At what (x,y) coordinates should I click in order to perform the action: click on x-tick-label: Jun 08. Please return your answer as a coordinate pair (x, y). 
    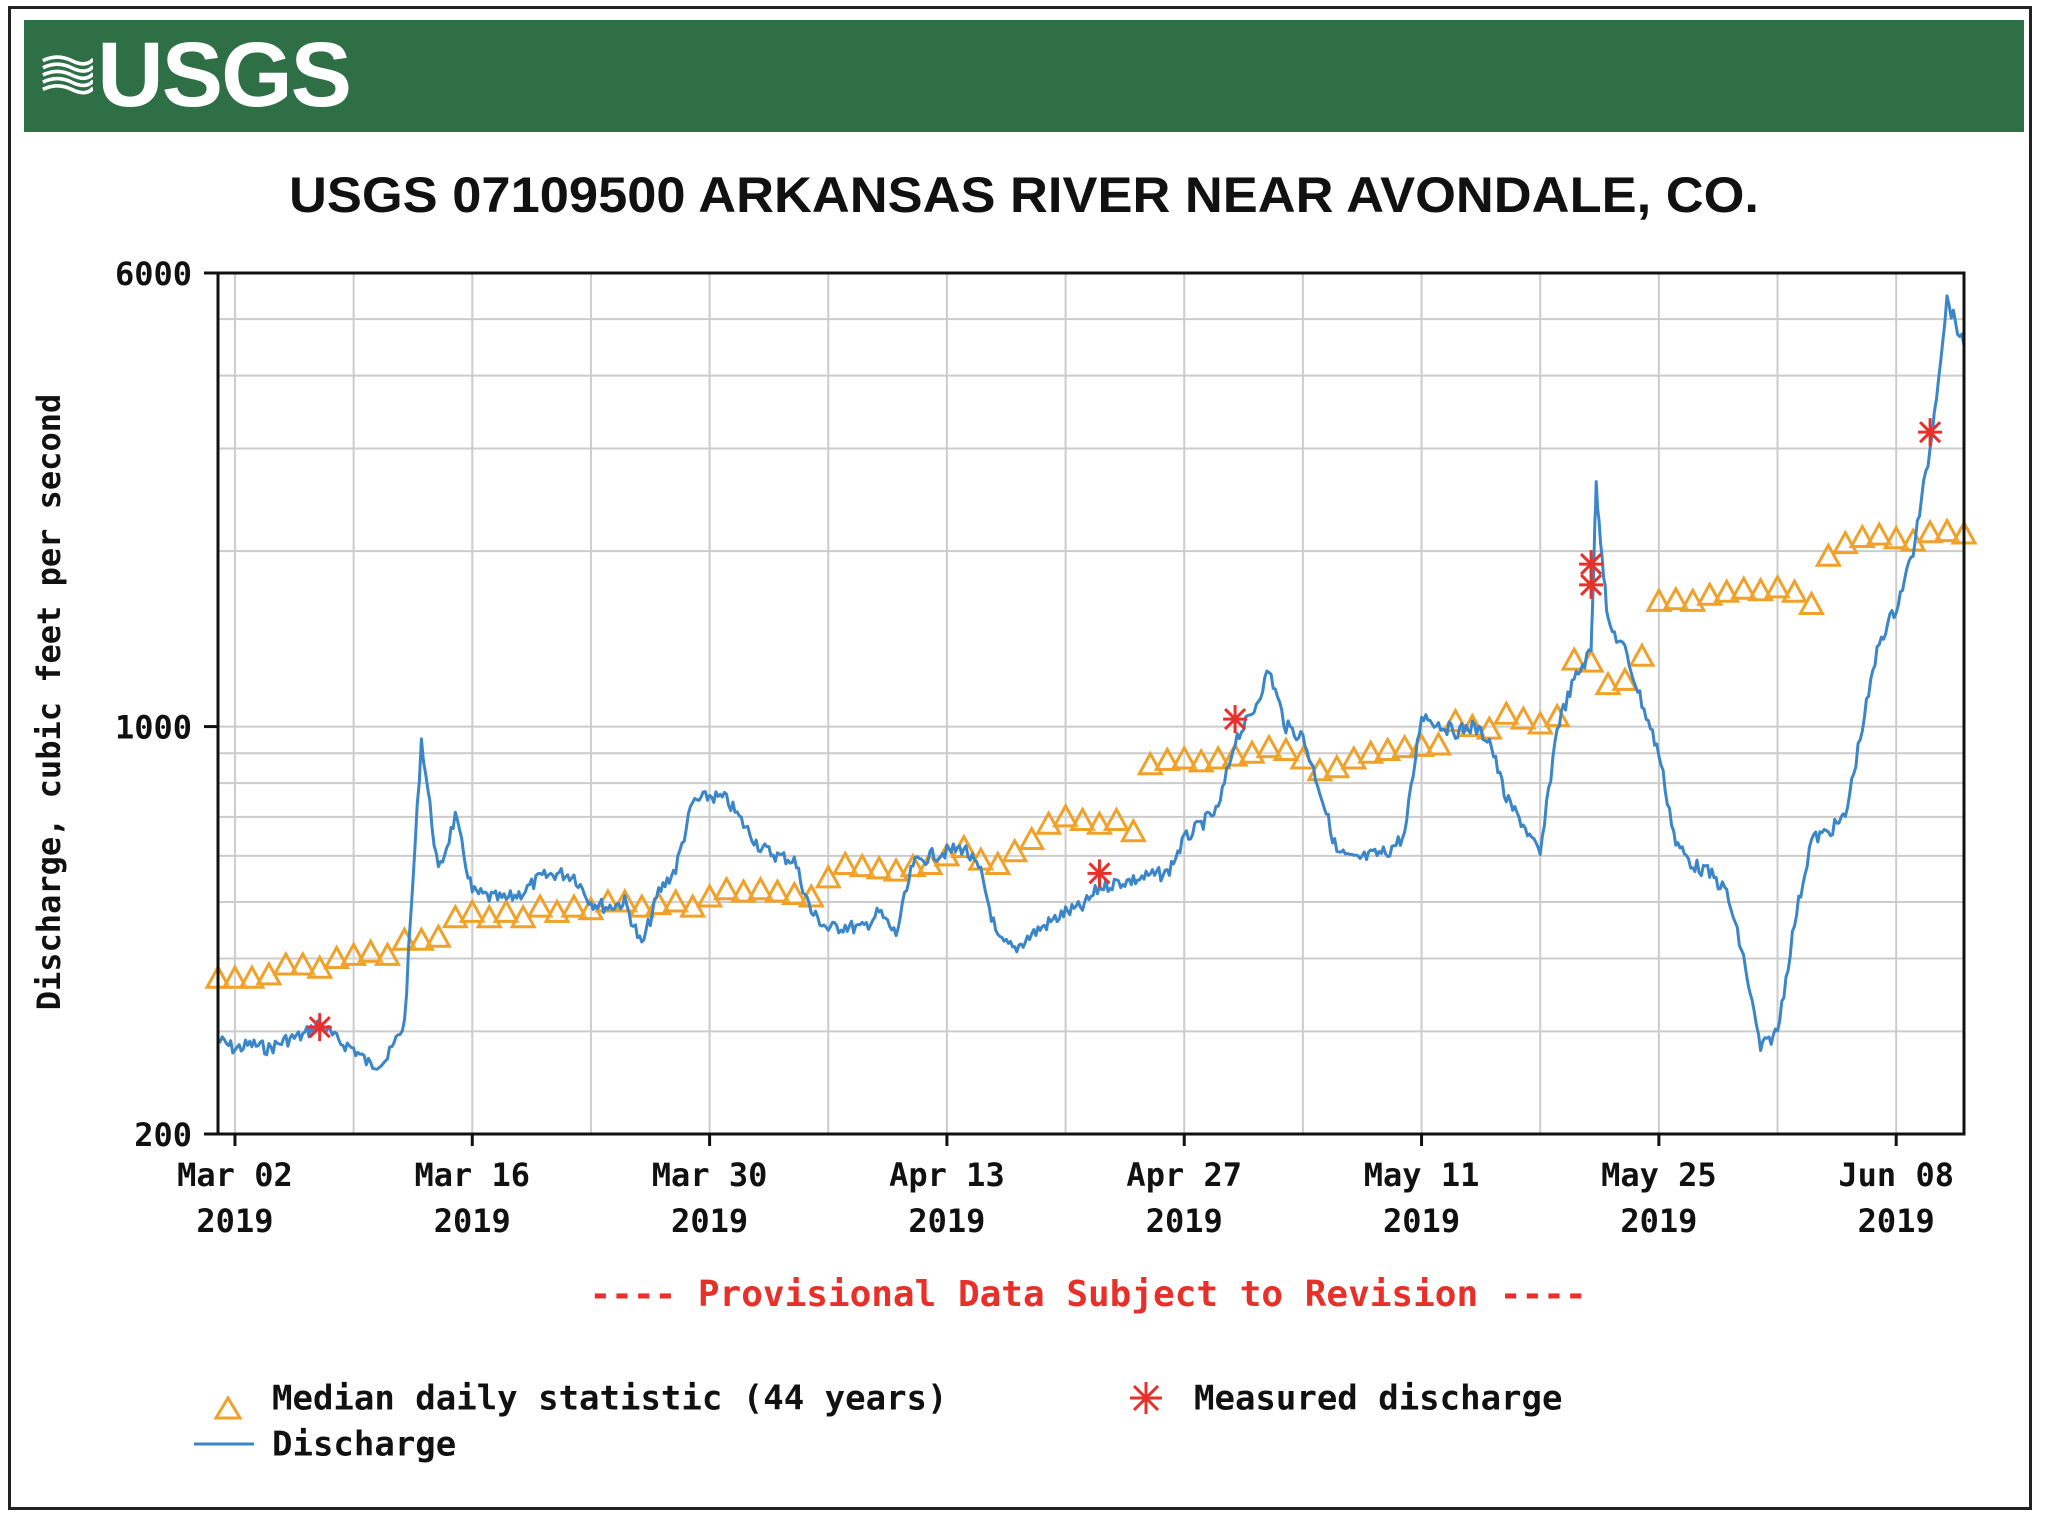
    Looking at the image, I should click on (1896, 1175).